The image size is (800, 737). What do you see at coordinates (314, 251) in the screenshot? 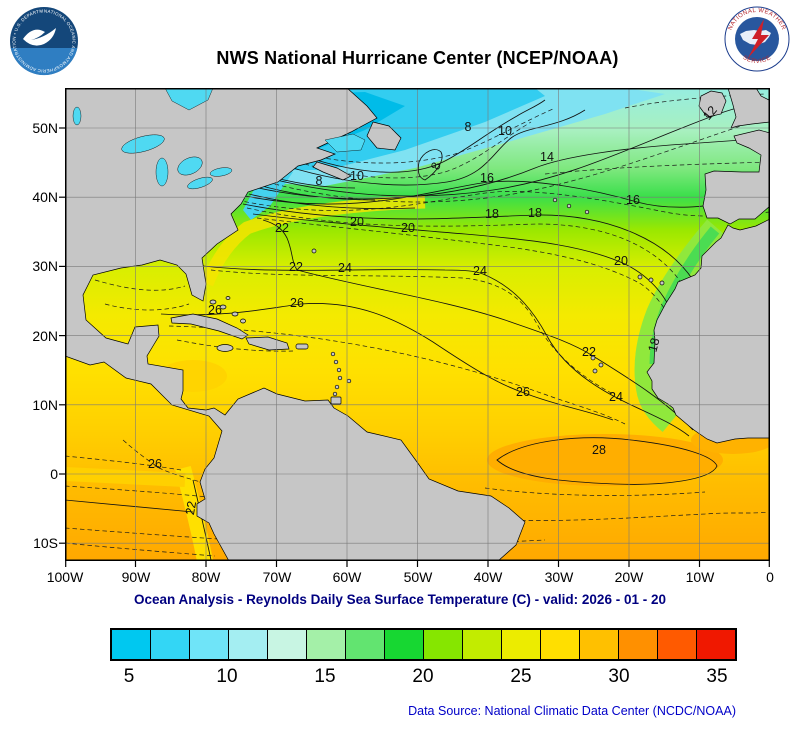
I see `land-bermuda` at bounding box center [314, 251].